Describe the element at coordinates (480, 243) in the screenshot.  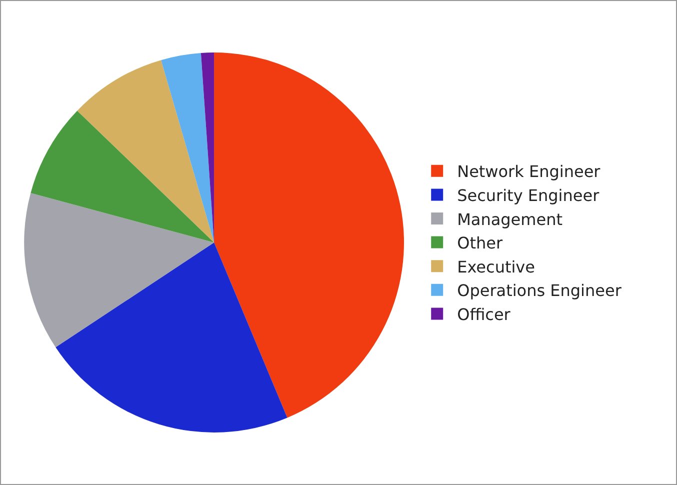
I see `legend-label: Other` at that location.